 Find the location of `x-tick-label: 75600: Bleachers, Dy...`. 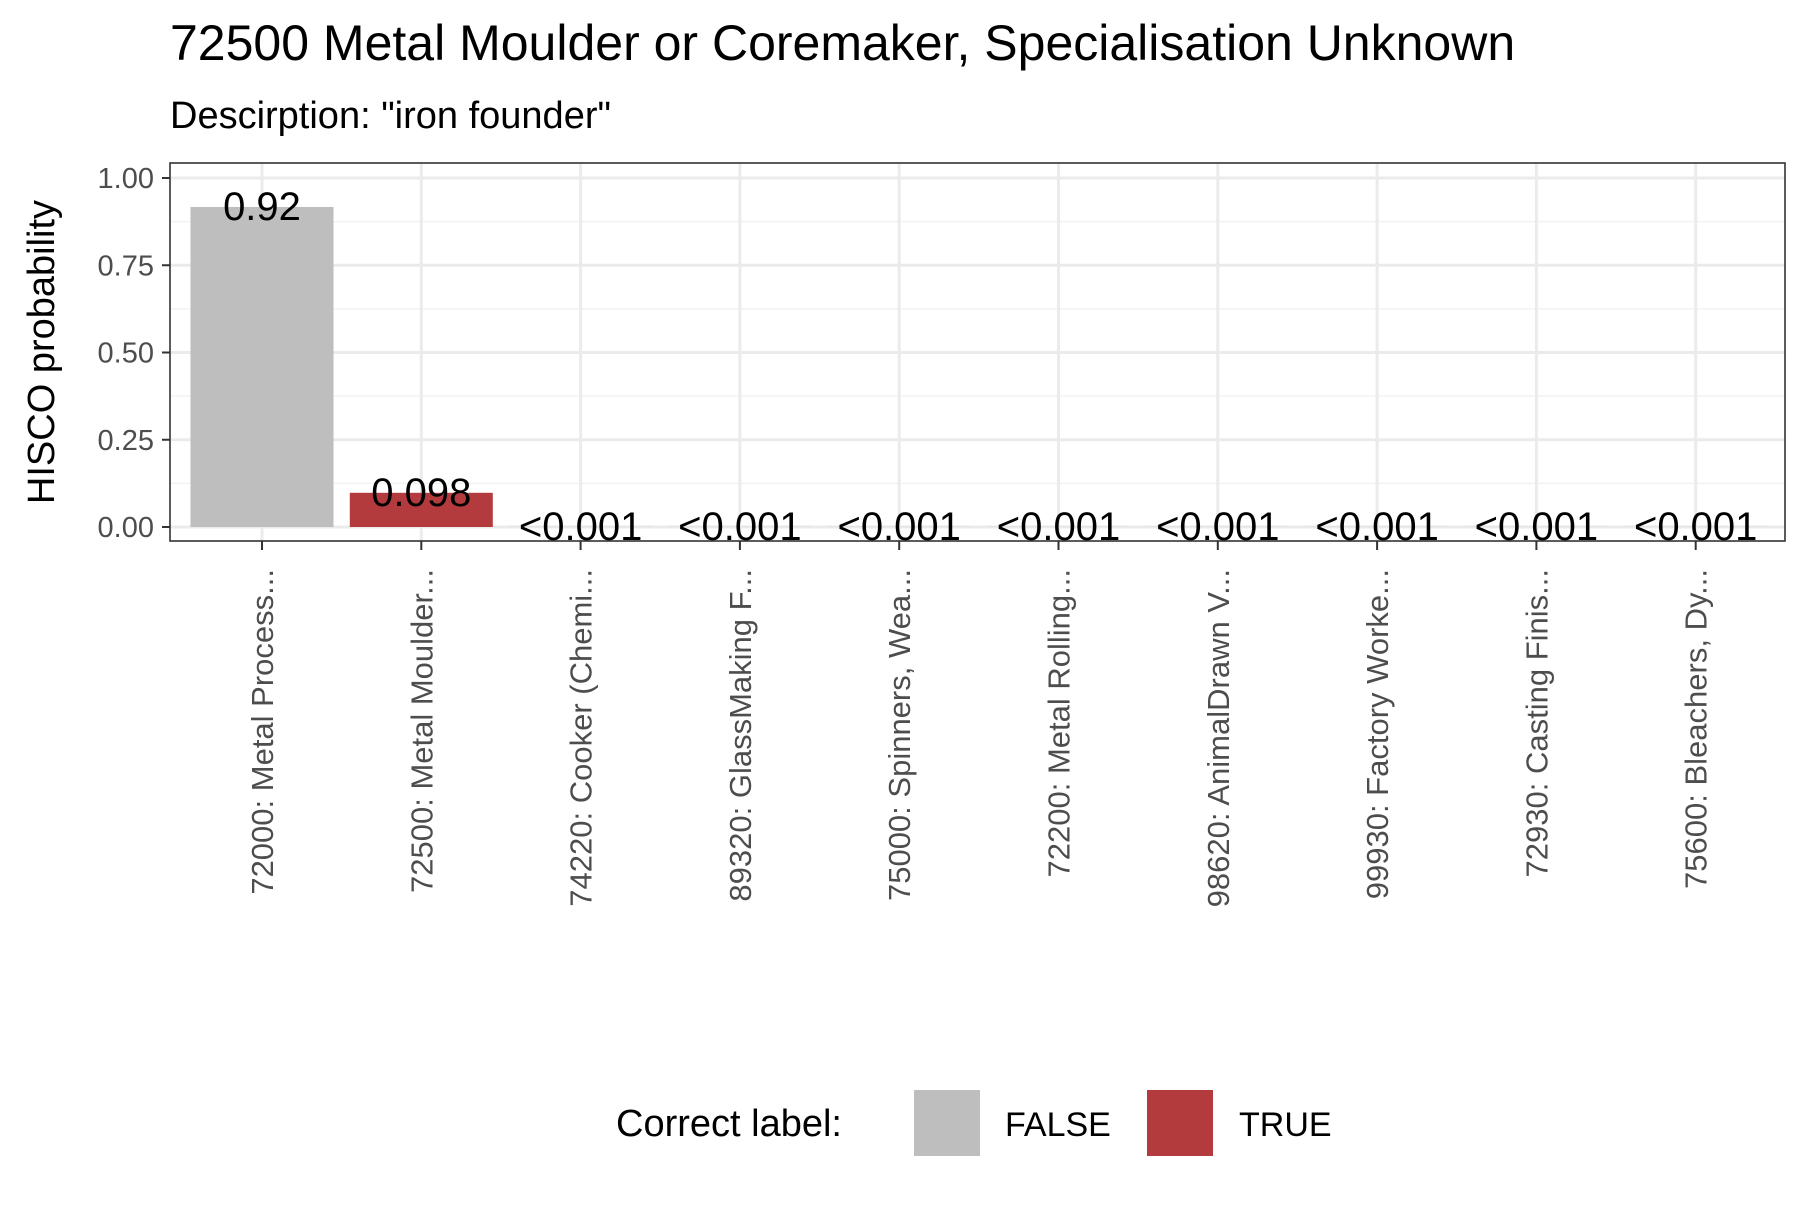

x-tick-label: 75600: Bleachers, Dy... is located at coordinates (1696, 729).